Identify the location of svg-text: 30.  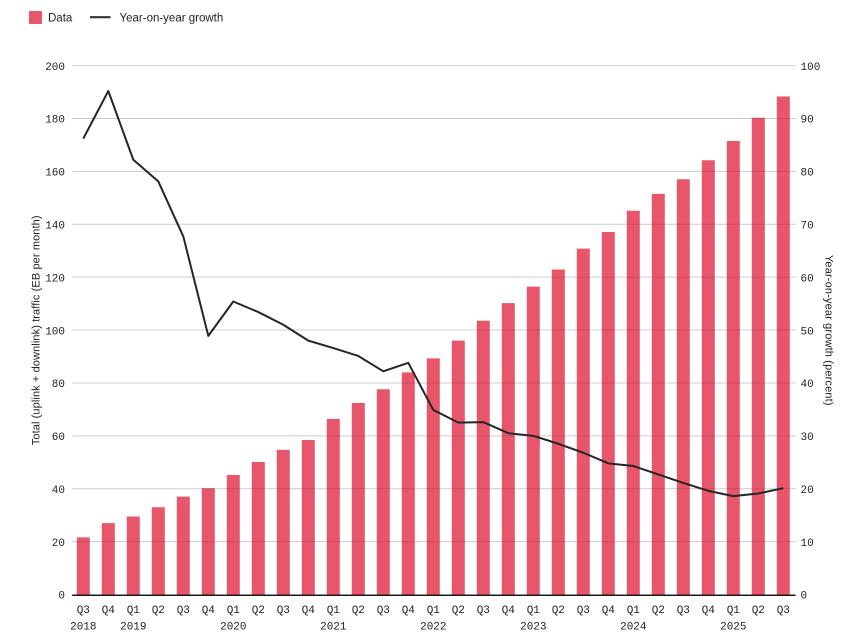
(807, 438).